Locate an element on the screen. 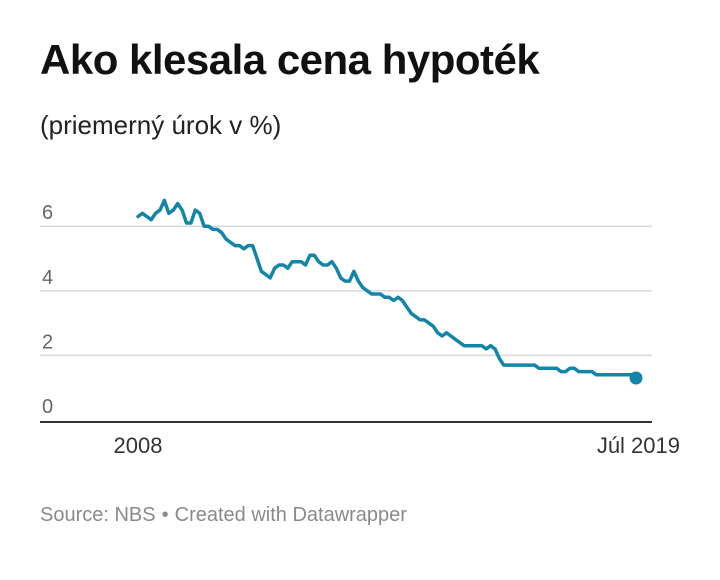 Image resolution: width=720 pixels, height=580 pixels. chart-subtitle: (priemerný úrok v %) is located at coordinates (161, 125).